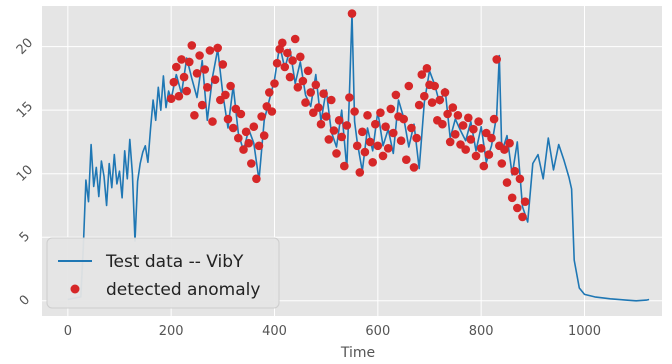 This screenshot has height=364, width=672. What do you see at coordinates (163, 273) in the screenshot?
I see `legend-box` at bounding box center [163, 273].